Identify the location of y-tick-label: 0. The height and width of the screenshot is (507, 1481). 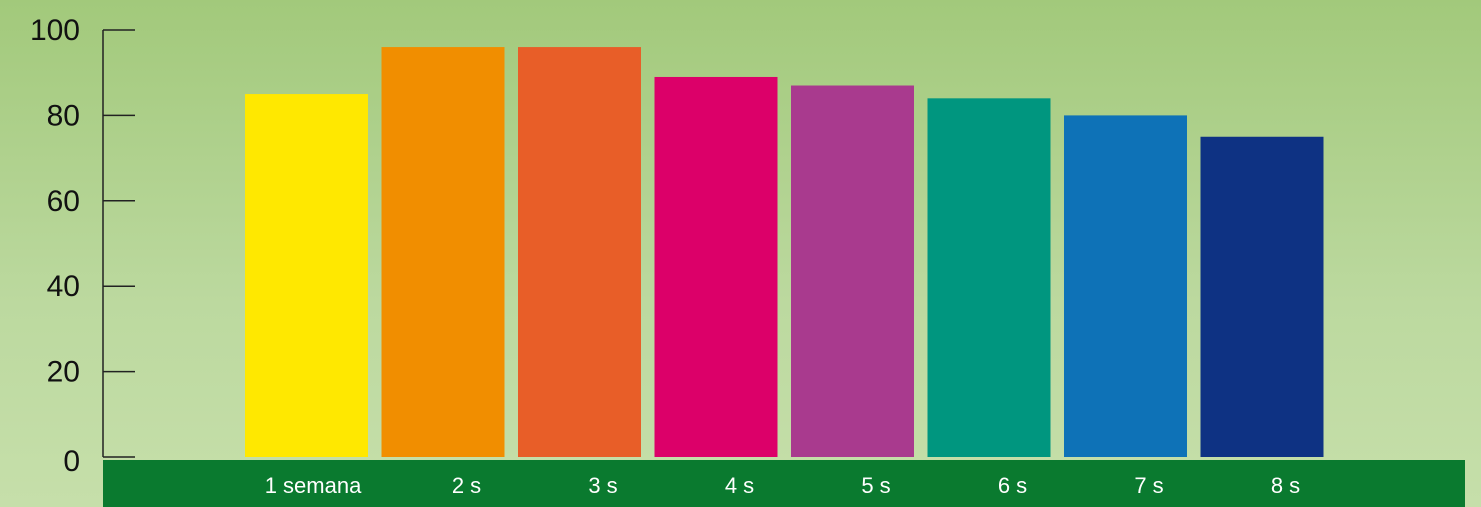
(71, 461).